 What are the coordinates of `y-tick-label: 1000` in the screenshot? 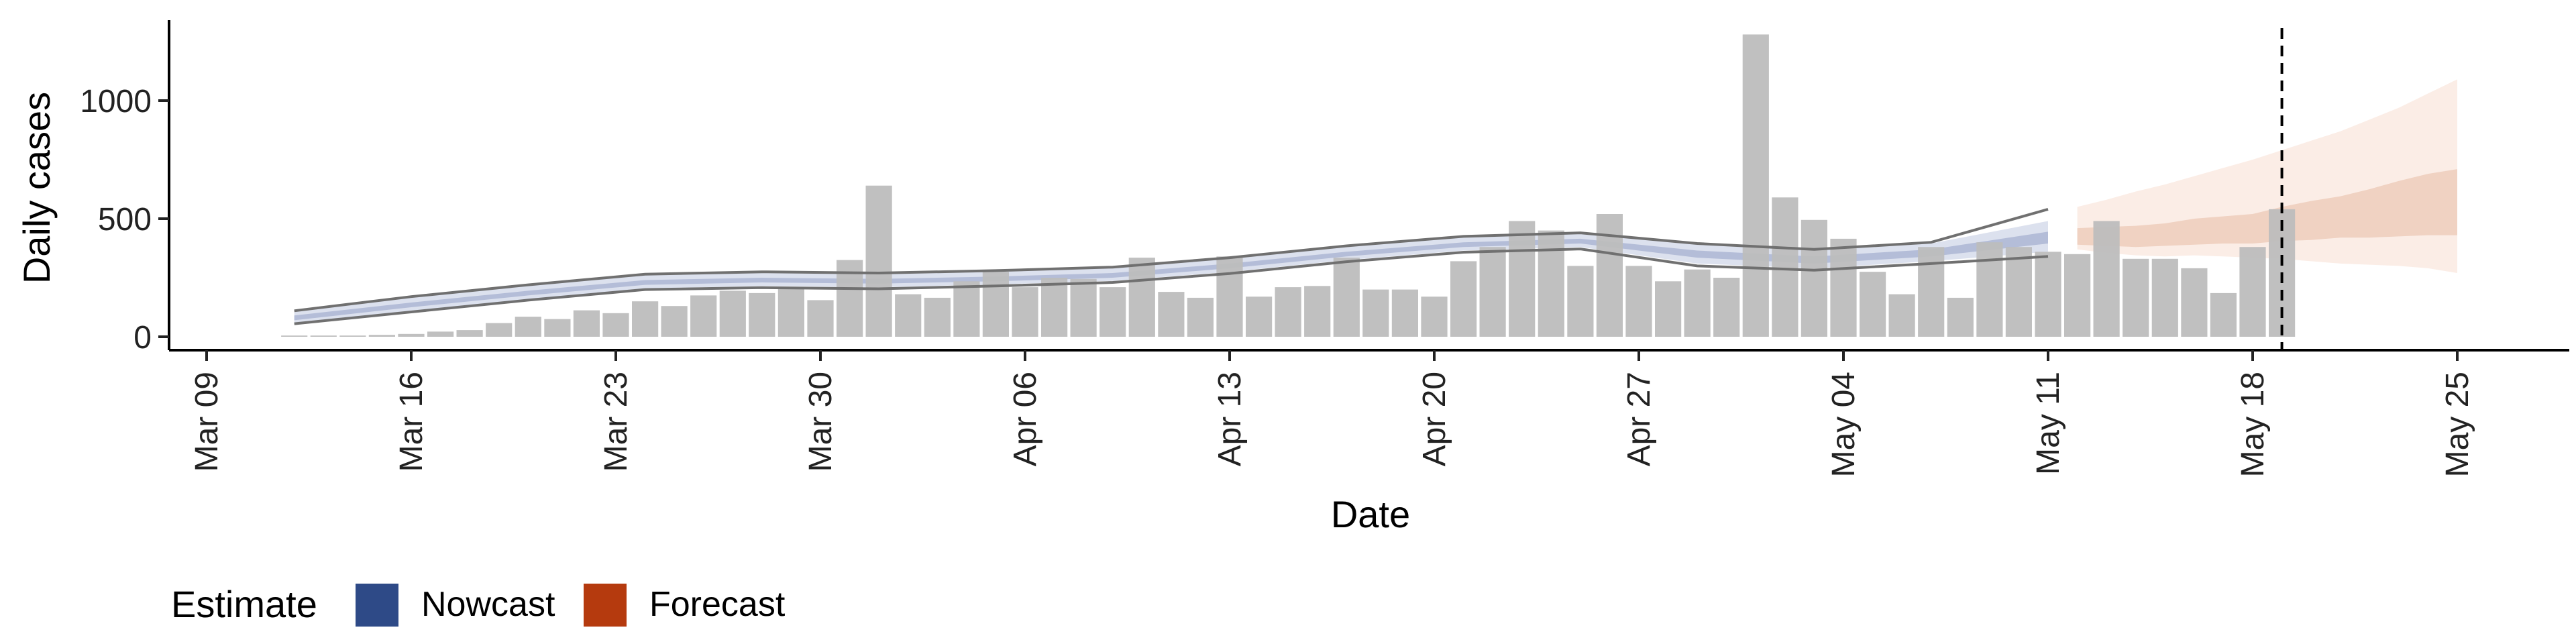 It's located at (116, 101).